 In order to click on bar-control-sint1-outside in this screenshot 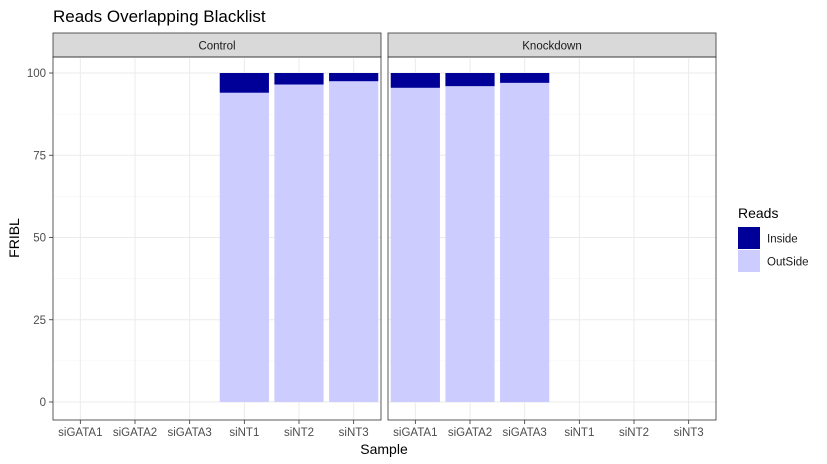, I will do `click(244, 247)`.